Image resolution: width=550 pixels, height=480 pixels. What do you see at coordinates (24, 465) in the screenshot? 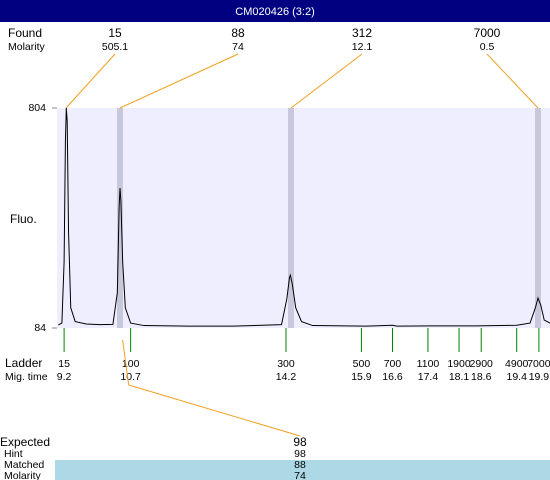
I see `matched-label: Matched` at bounding box center [24, 465].